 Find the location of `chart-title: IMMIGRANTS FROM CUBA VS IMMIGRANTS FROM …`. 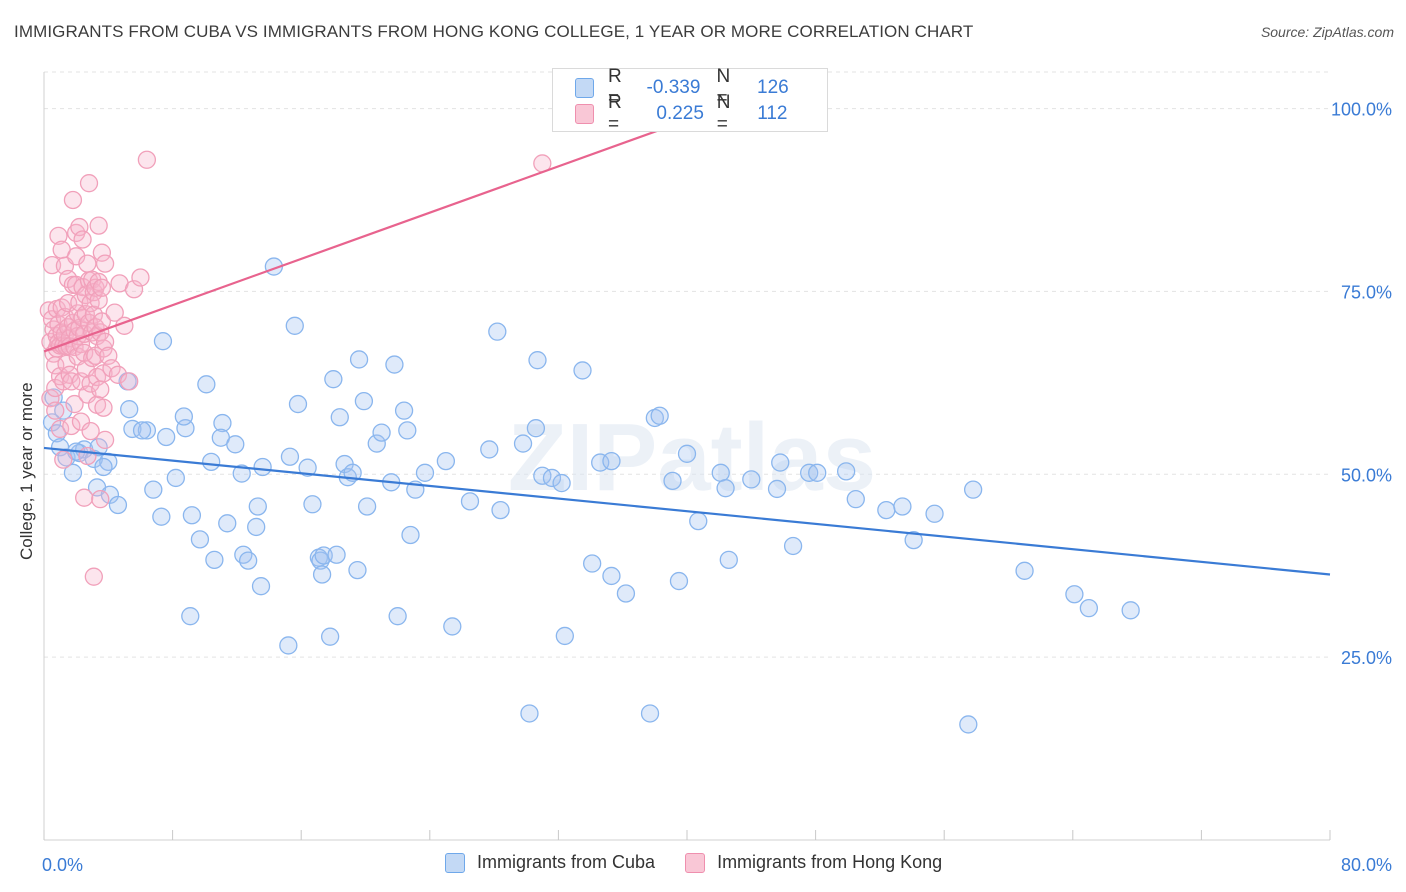

chart-title: IMMIGRANTS FROM CUBA VS IMMIGRANTS FROM … is located at coordinates (494, 31).